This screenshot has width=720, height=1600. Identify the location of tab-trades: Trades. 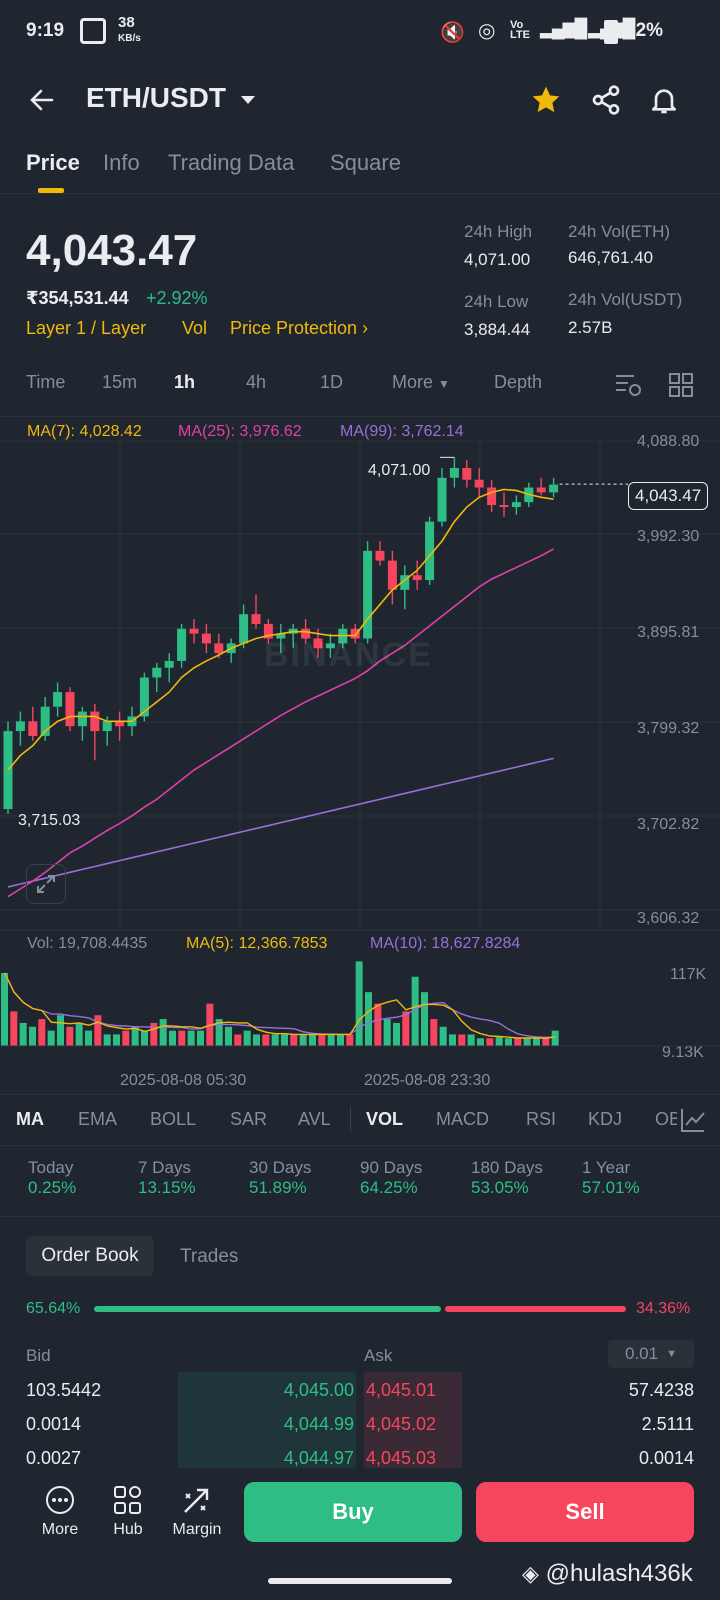
(209, 1256).